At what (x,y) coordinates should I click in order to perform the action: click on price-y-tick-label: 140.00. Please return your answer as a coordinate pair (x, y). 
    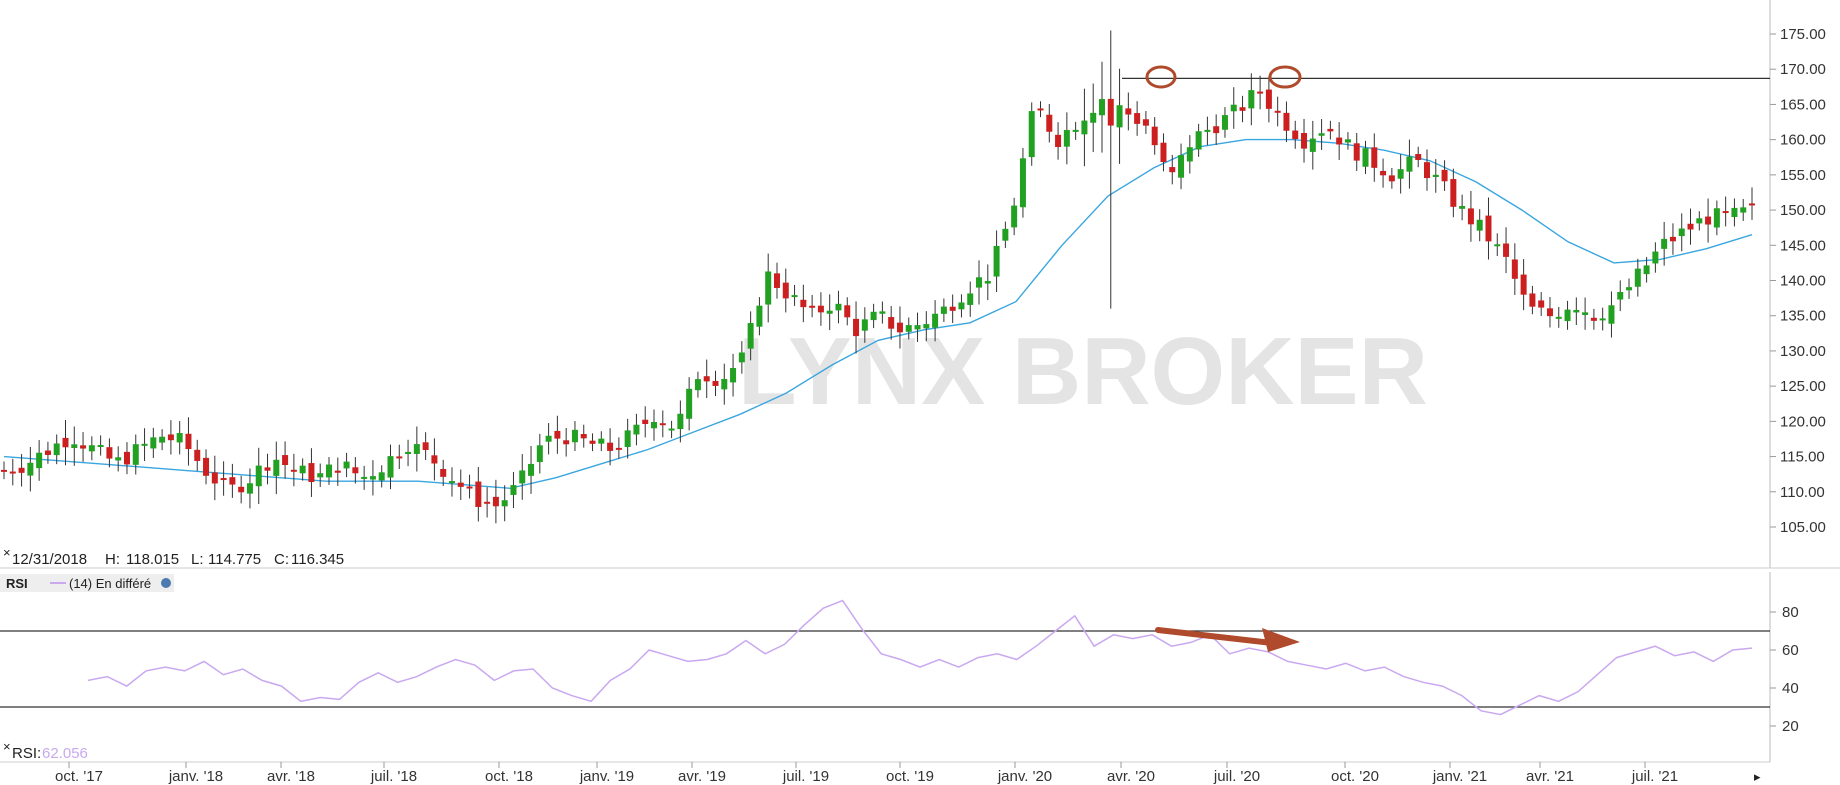
    Looking at the image, I should click on (1803, 281).